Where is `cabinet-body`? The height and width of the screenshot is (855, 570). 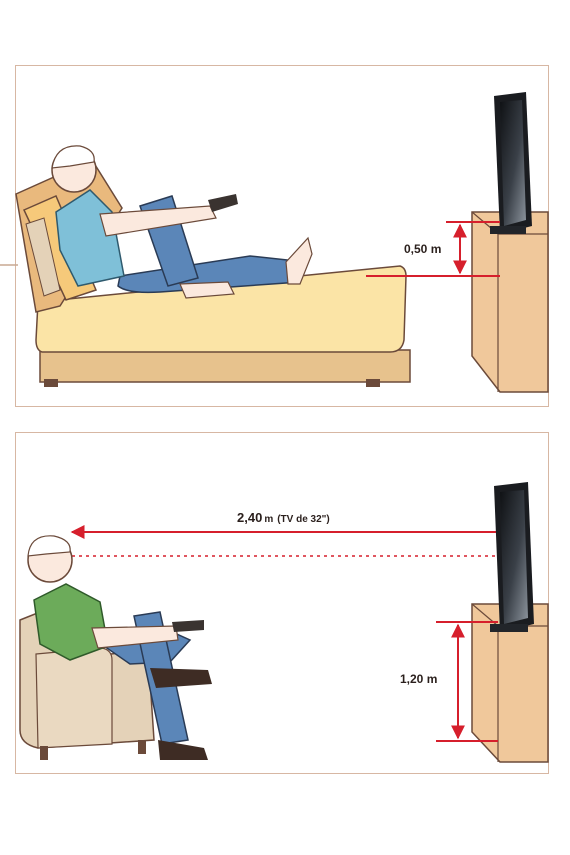 cabinet-body is located at coordinates (510, 302).